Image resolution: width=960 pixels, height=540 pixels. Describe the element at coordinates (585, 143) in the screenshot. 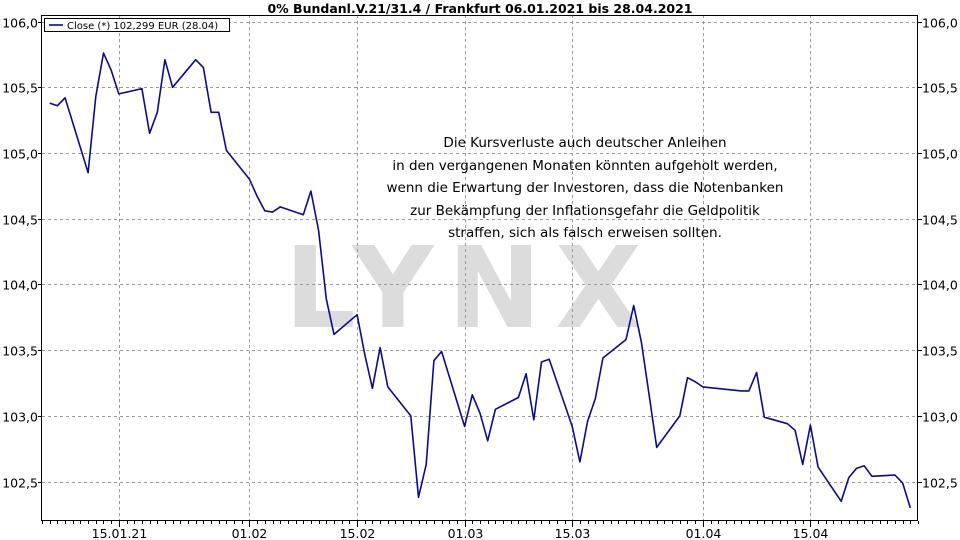

I see `annotation-line: Die Kursverluste auch deutscher Anleihen` at that location.